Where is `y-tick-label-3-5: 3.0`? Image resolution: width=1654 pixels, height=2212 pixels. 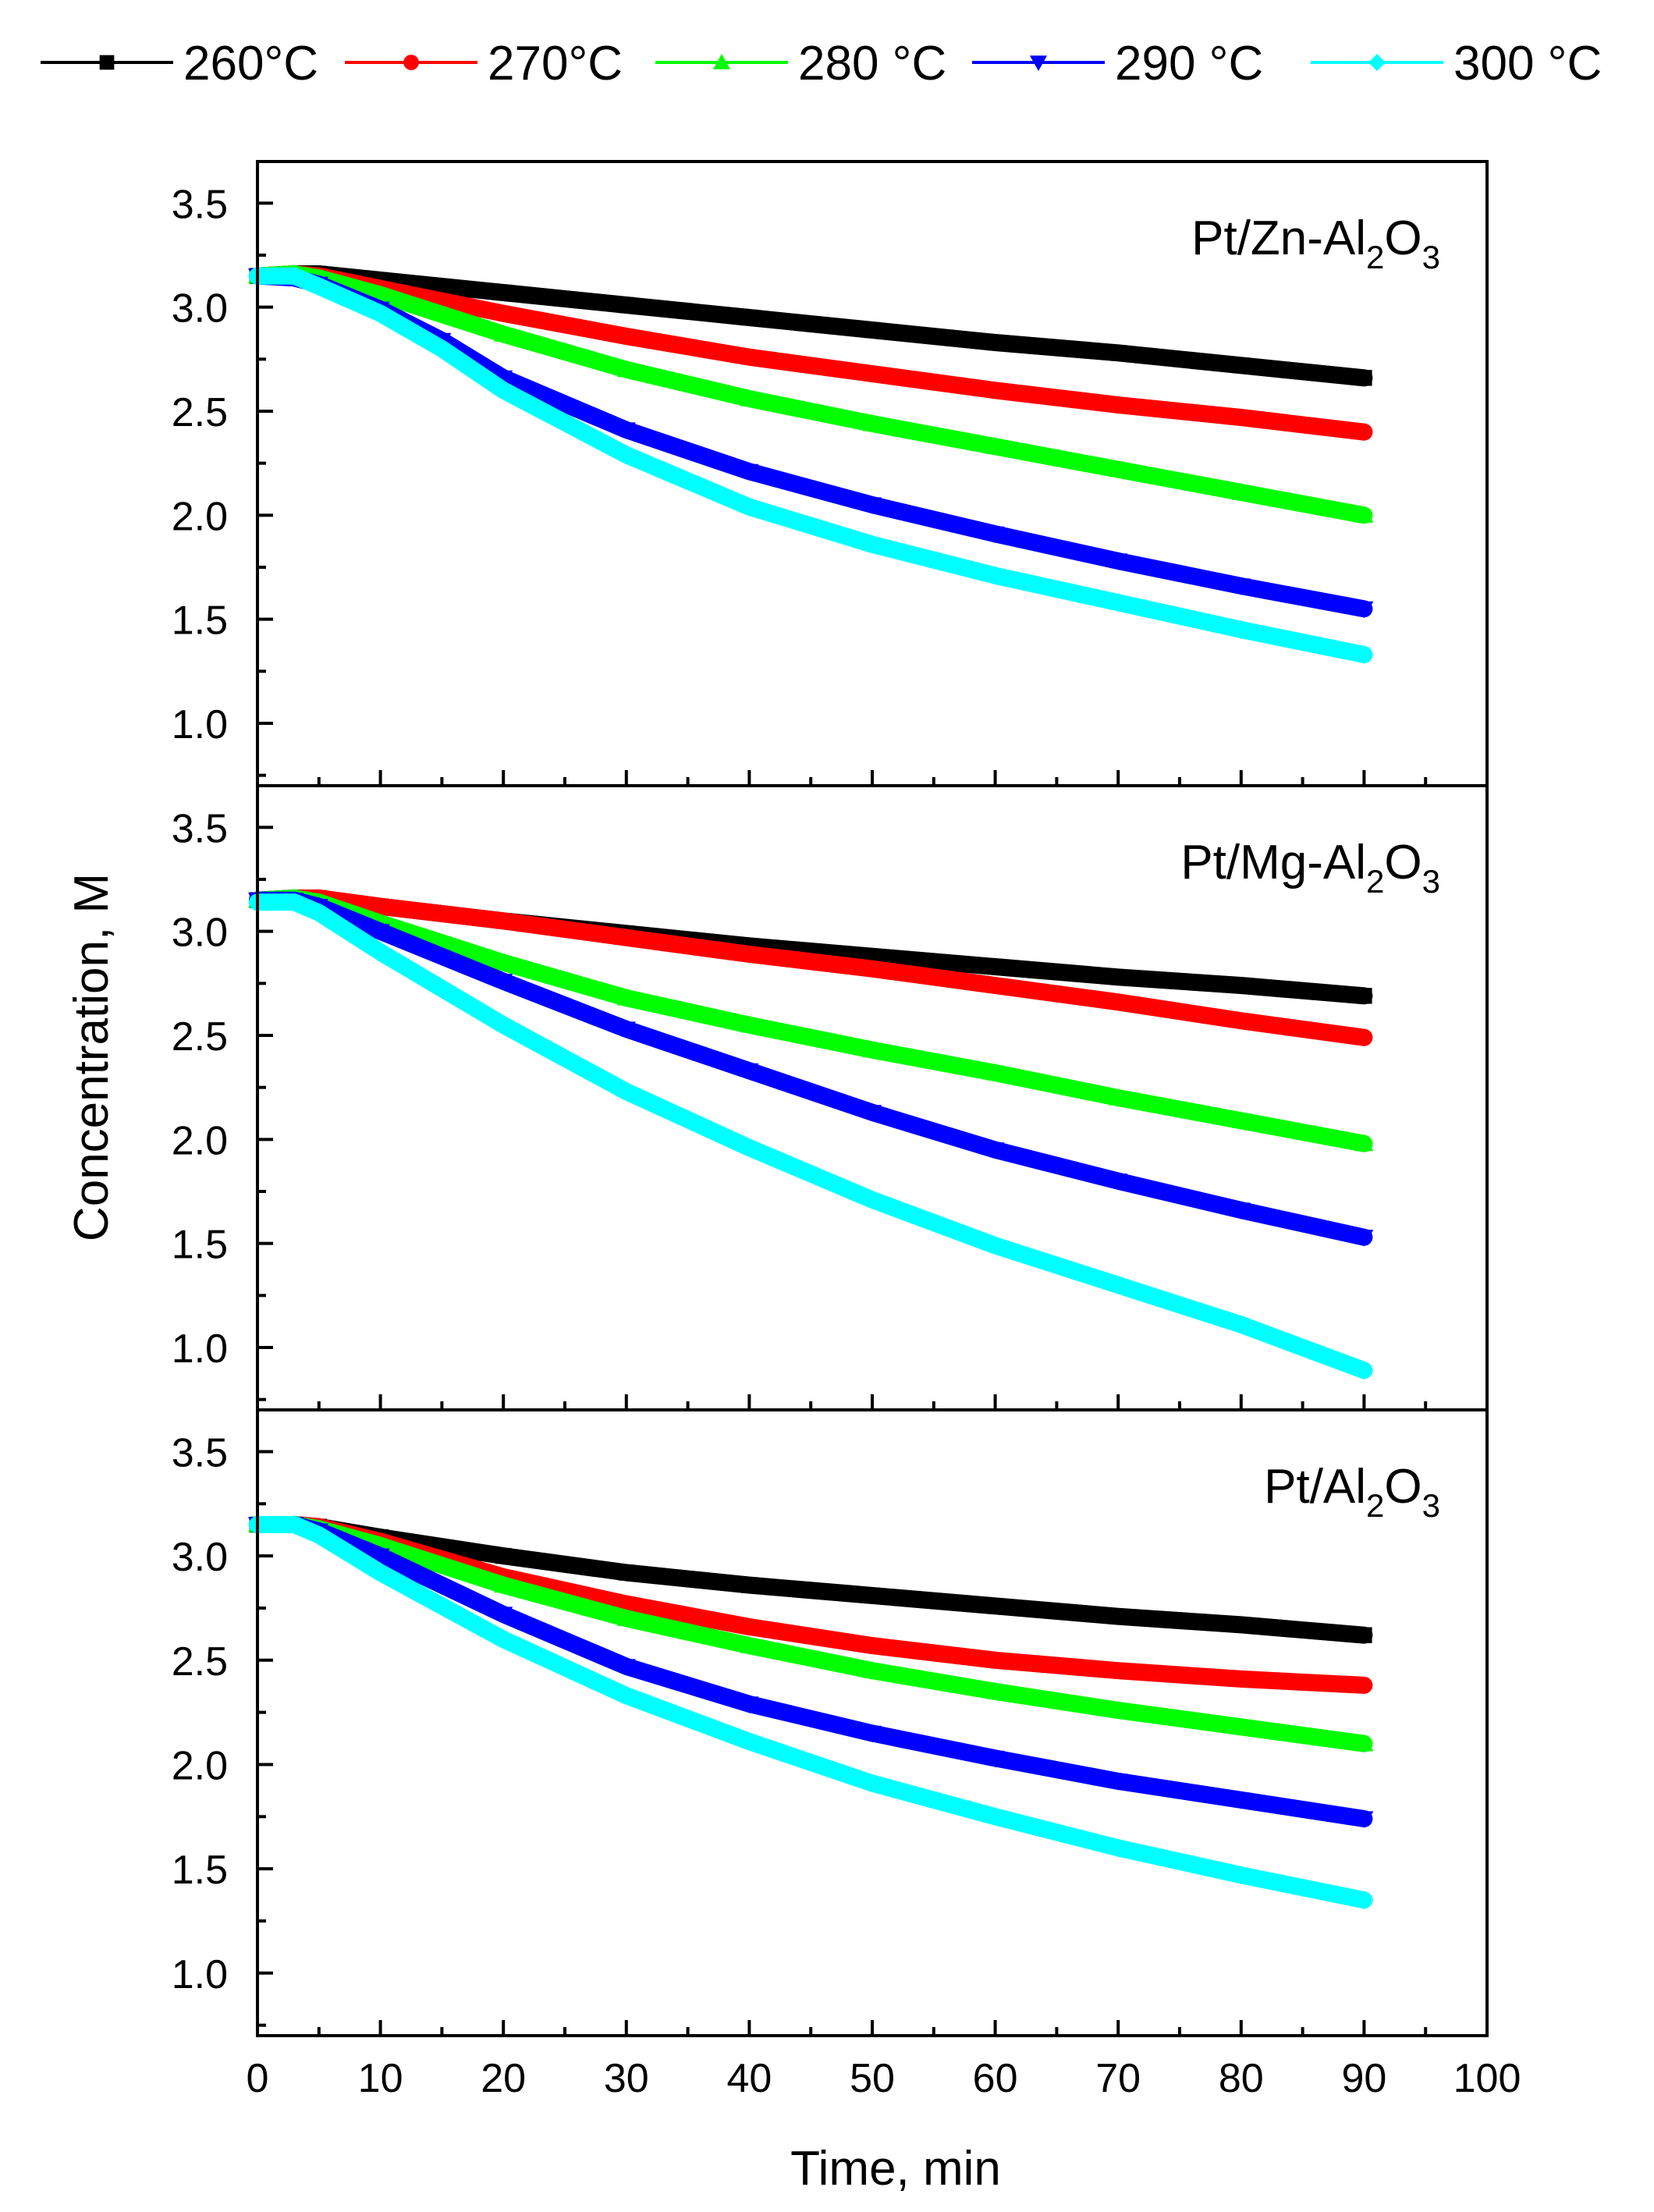
y-tick-label-3-5: 3.0 is located at coordinates (200, 1557).